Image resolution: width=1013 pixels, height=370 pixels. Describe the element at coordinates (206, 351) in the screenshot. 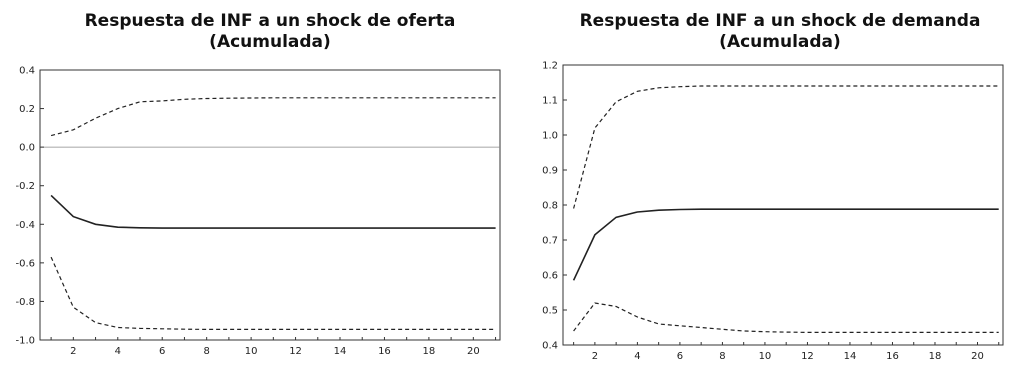

I see `x-tick-label-left: 8` at that location.